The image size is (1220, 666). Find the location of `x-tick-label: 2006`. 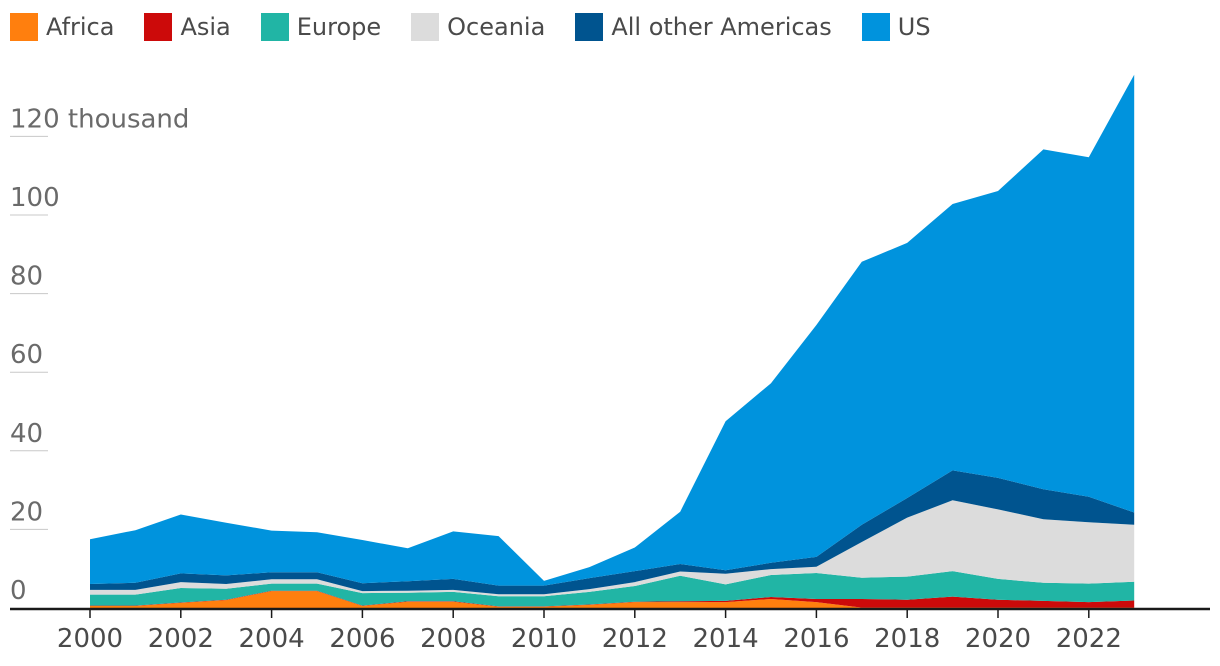

x-tick-label: 2006 is located at coordinates (362, 639).